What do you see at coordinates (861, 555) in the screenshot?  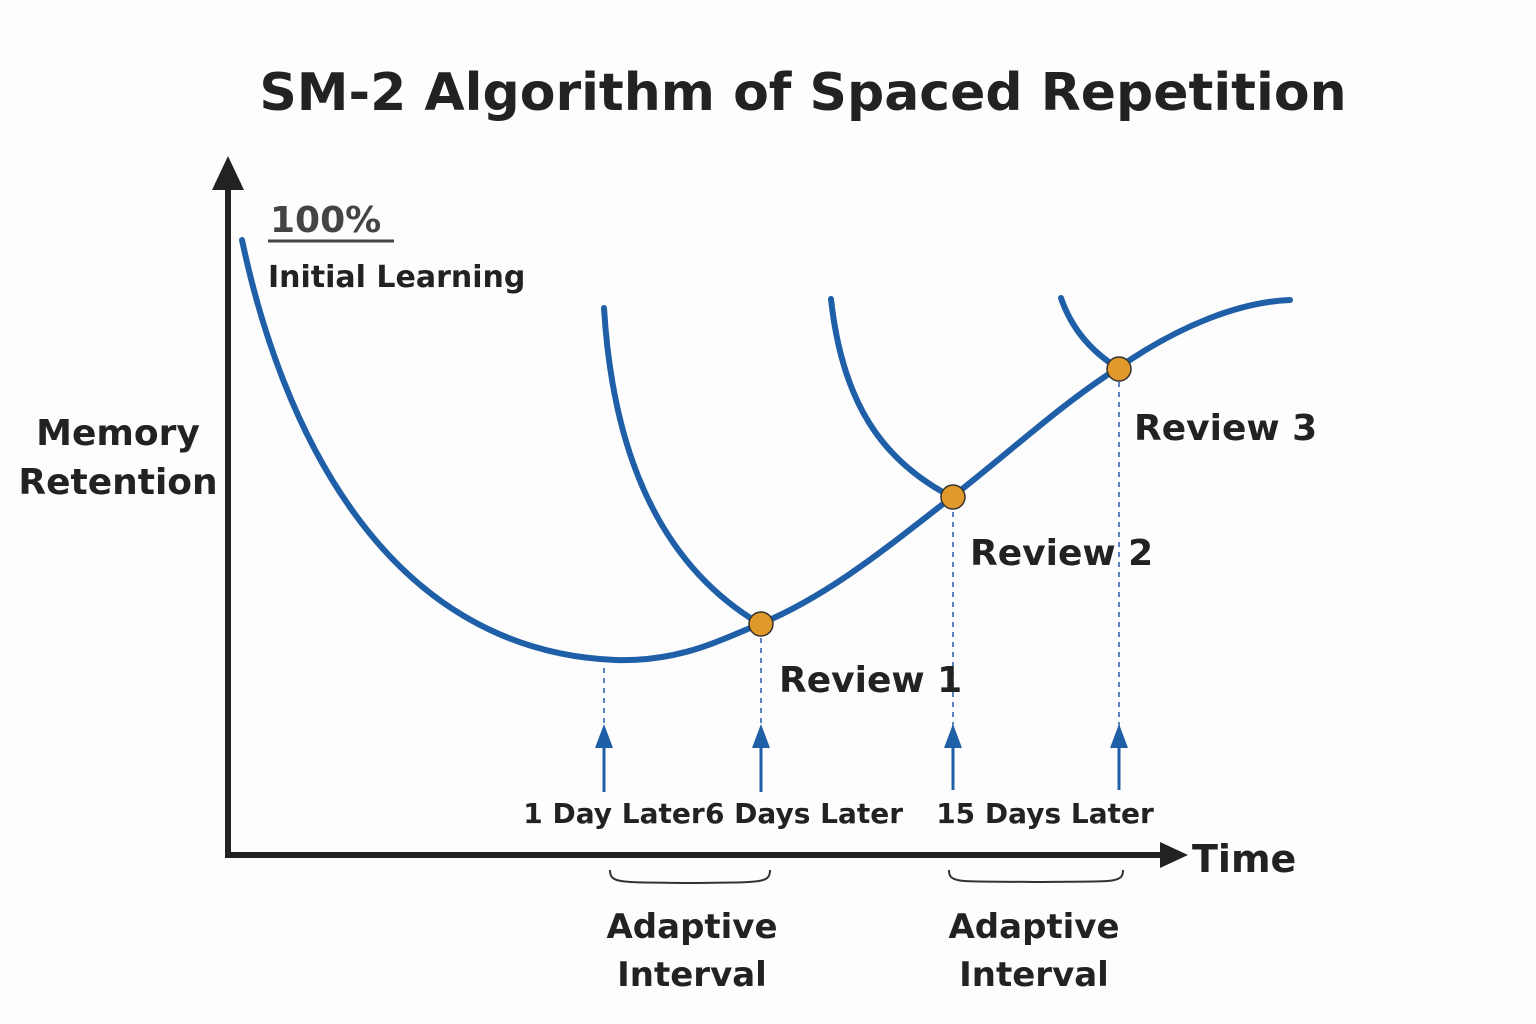 I see `guide-lines` at bounding box center [861, 555].